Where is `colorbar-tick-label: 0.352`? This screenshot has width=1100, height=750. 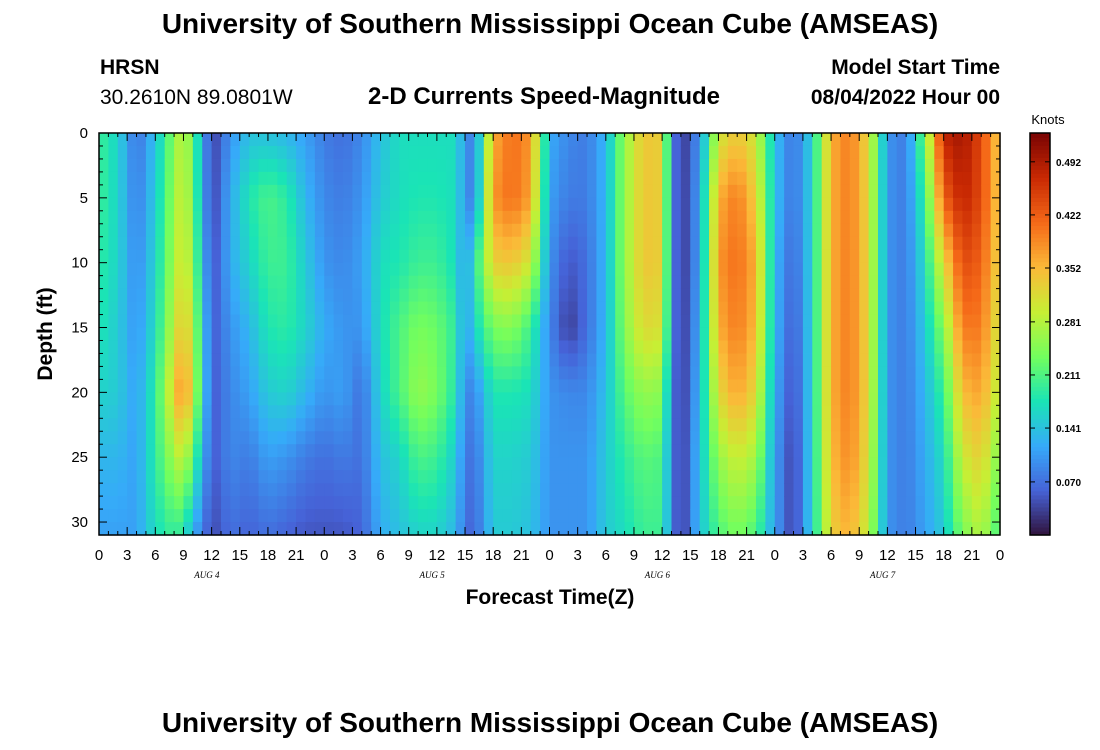 colorbar-tick-label: 0.352 is located at coordinates (1068, 269).